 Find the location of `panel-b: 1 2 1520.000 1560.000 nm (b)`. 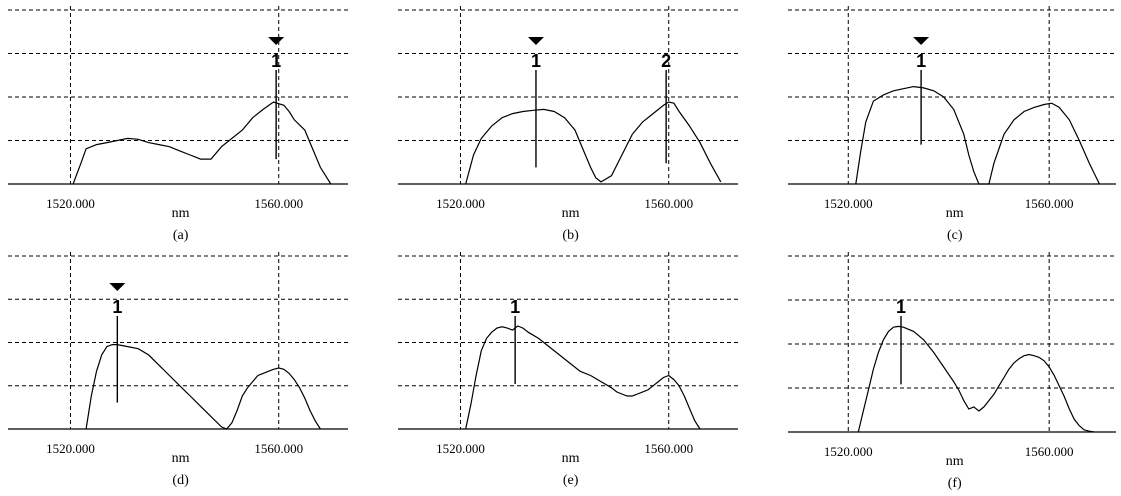

panel-b: 1 2 1520.000 1560.000 nm (b) is located at coordinates (568, 124).